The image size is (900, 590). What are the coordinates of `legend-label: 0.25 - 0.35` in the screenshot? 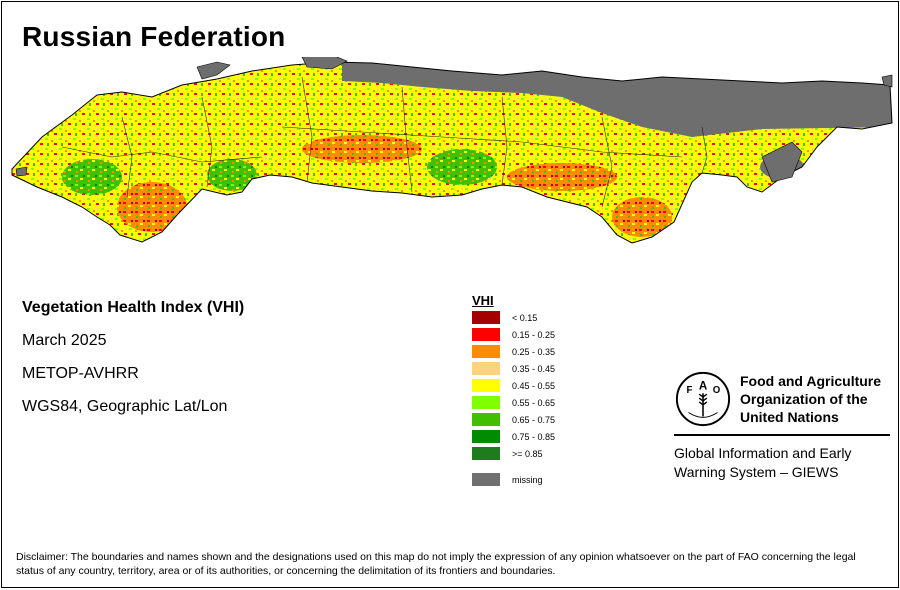 It's located at (534, 351).